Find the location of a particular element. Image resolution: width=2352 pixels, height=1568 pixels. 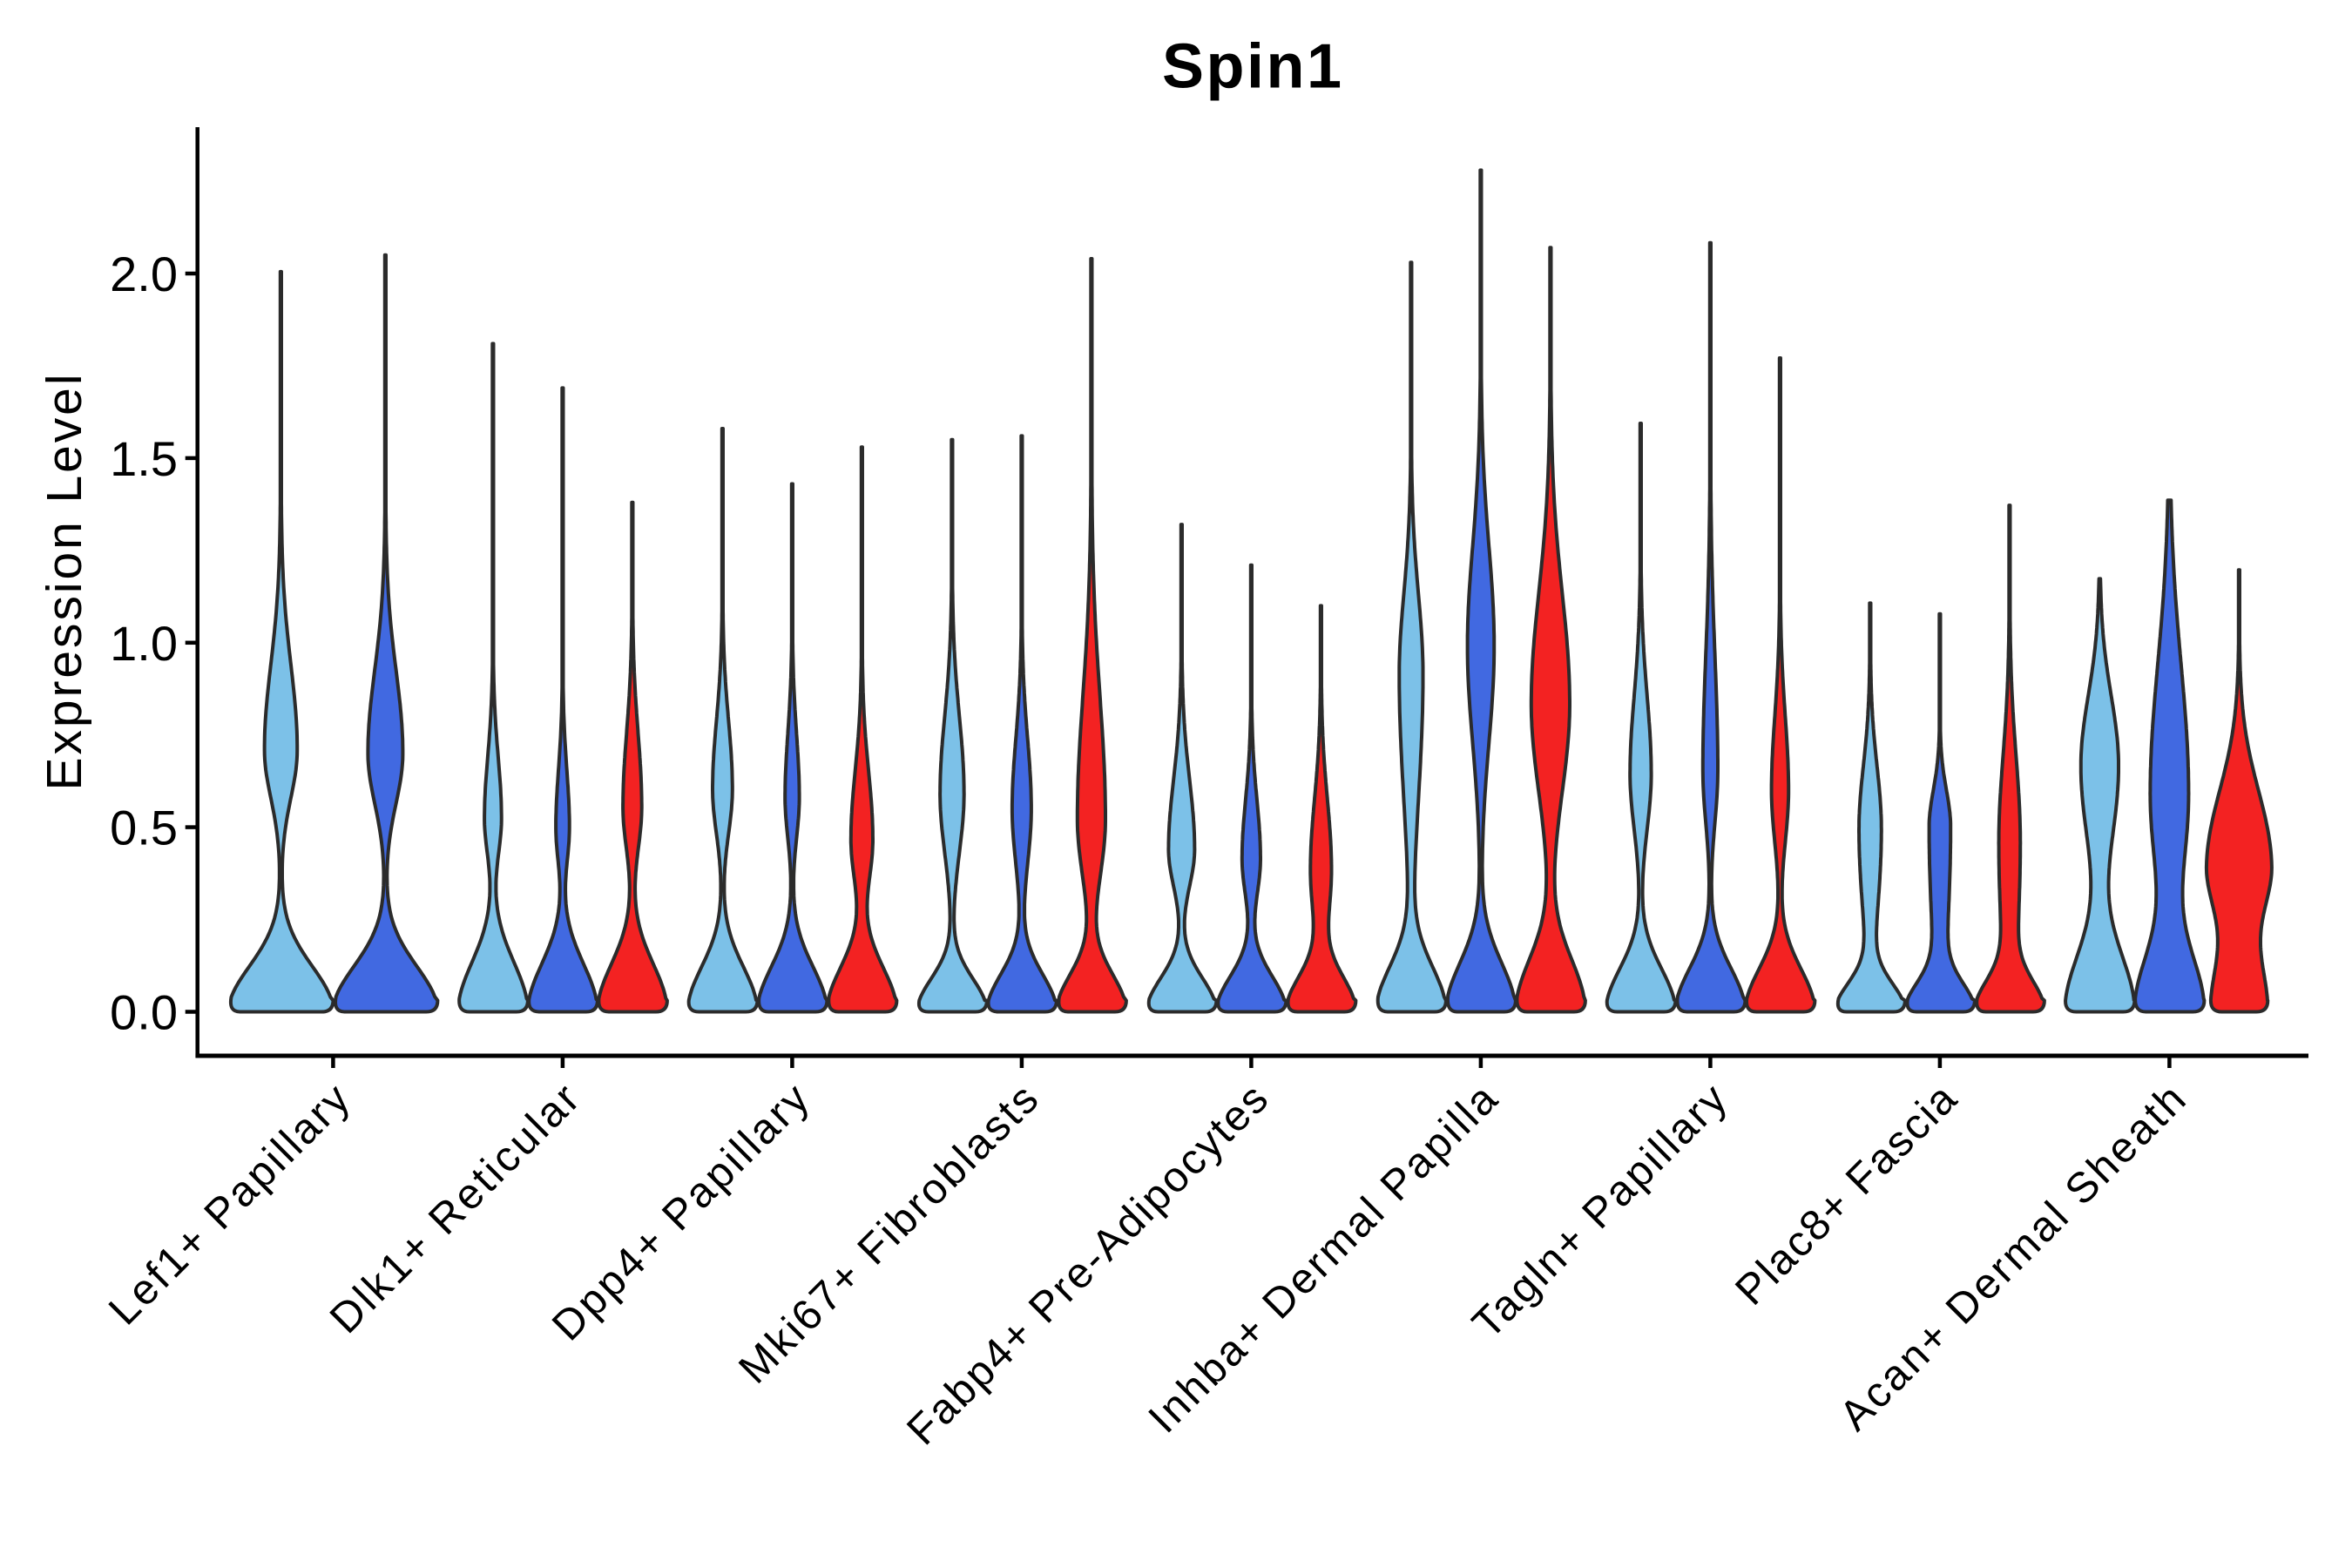

svg-text: Spin1 is located at coordinates (1252, 67).